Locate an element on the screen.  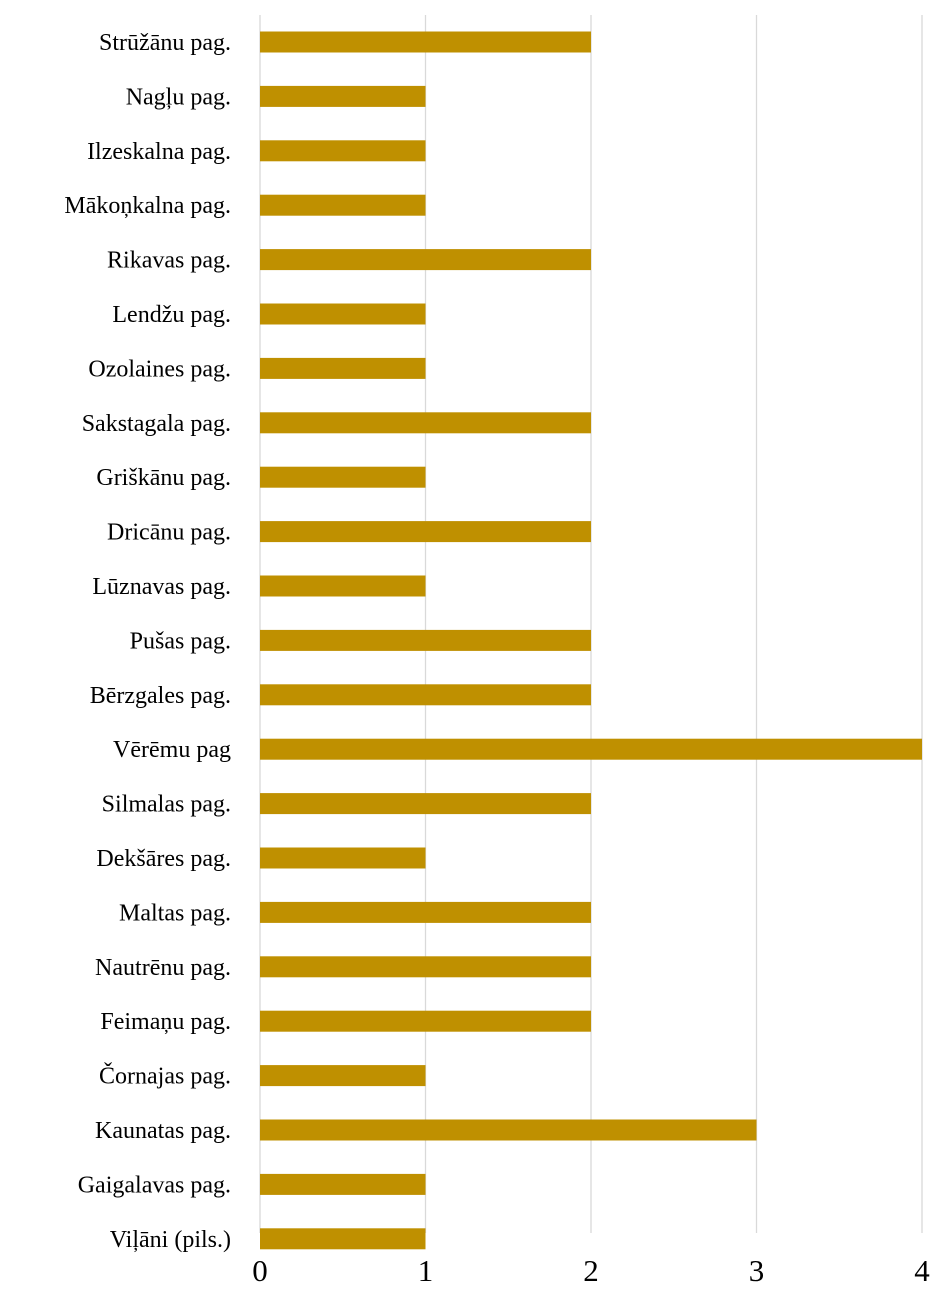
x-tick-label: 1 is located at coordinates (426, 1270).